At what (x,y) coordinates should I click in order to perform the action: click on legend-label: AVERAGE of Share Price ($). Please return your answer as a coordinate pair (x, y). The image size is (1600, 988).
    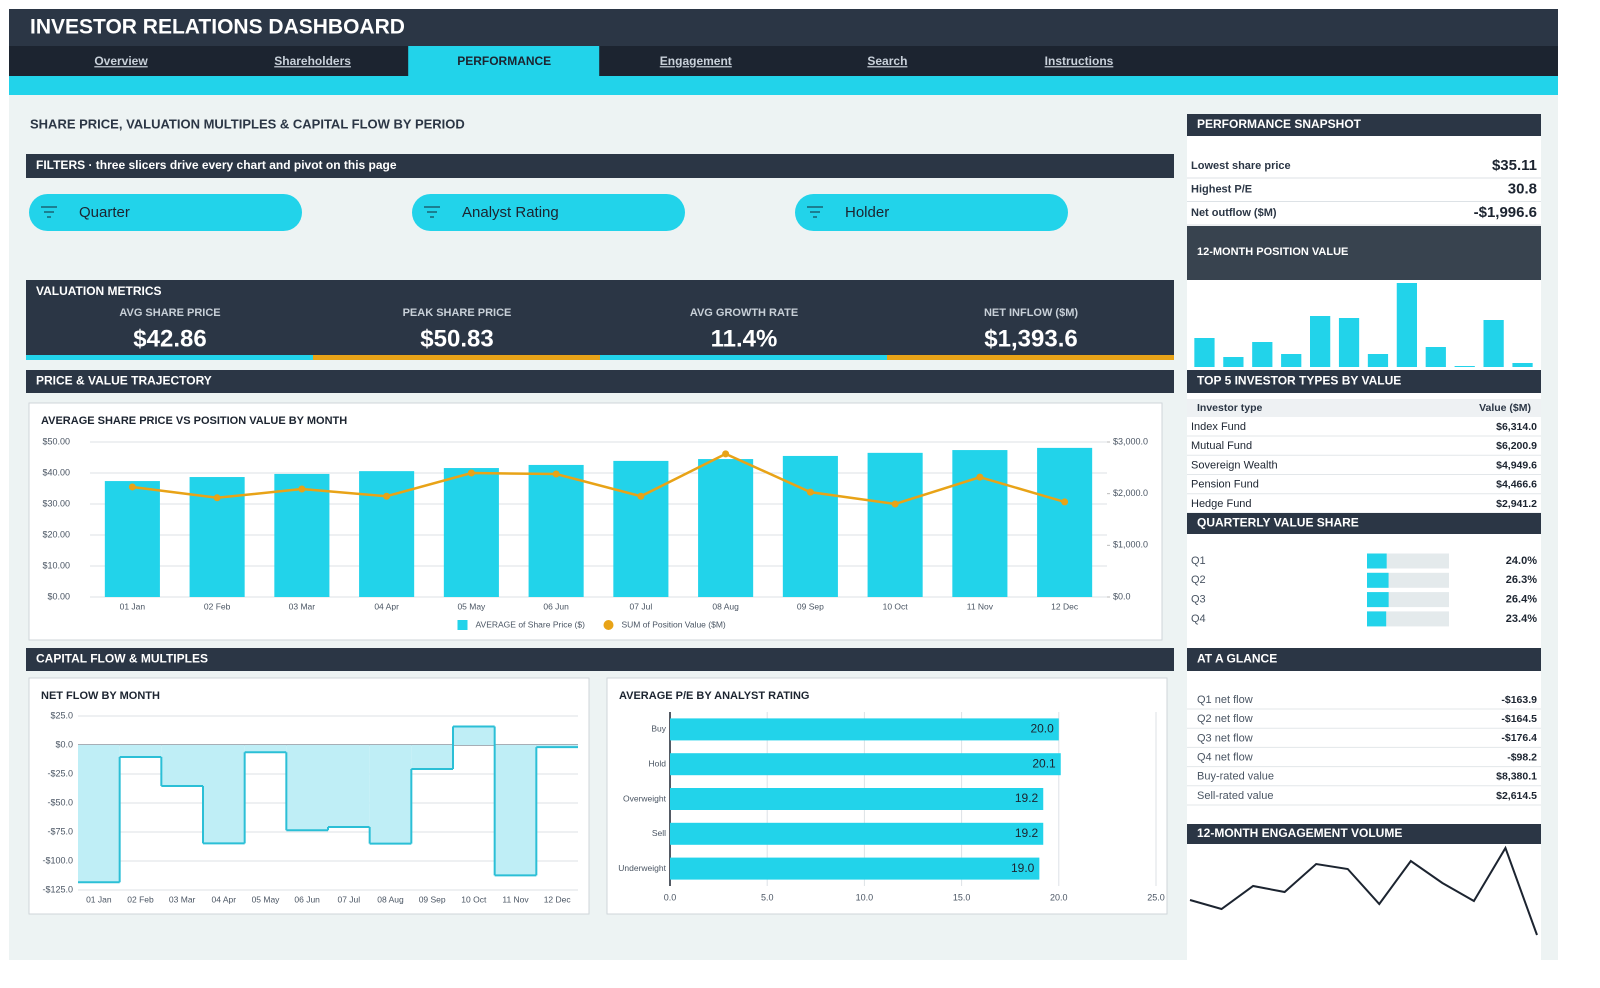
    Looking at the image, I should click on (531, 624).